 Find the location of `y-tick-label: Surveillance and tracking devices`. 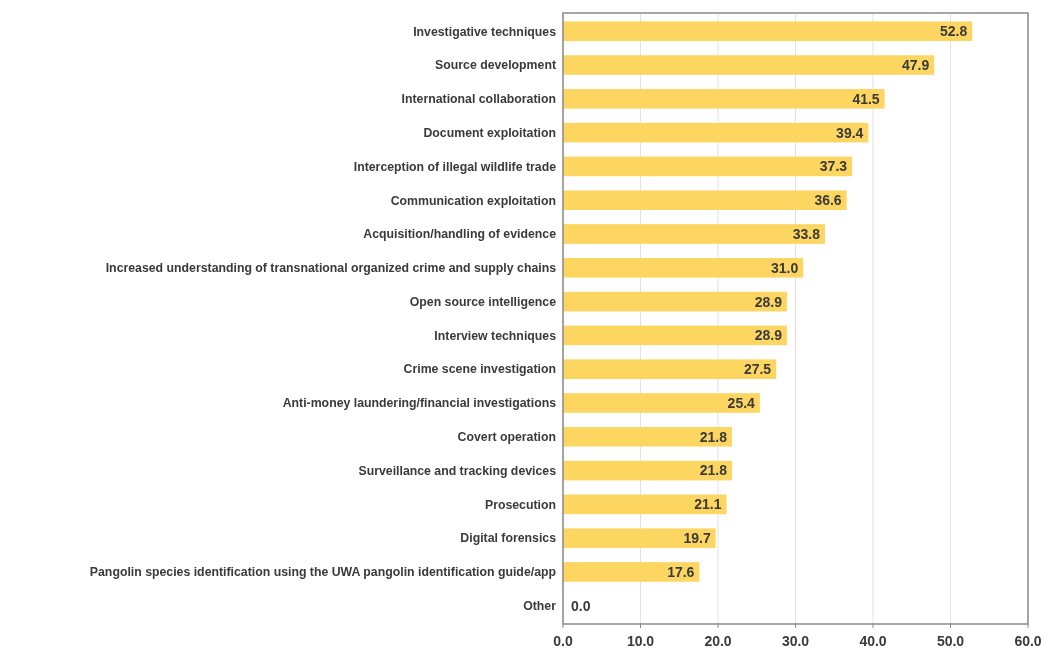

y-tick-label: Surveillance and tracking devices is located at coordinates (457, 470).